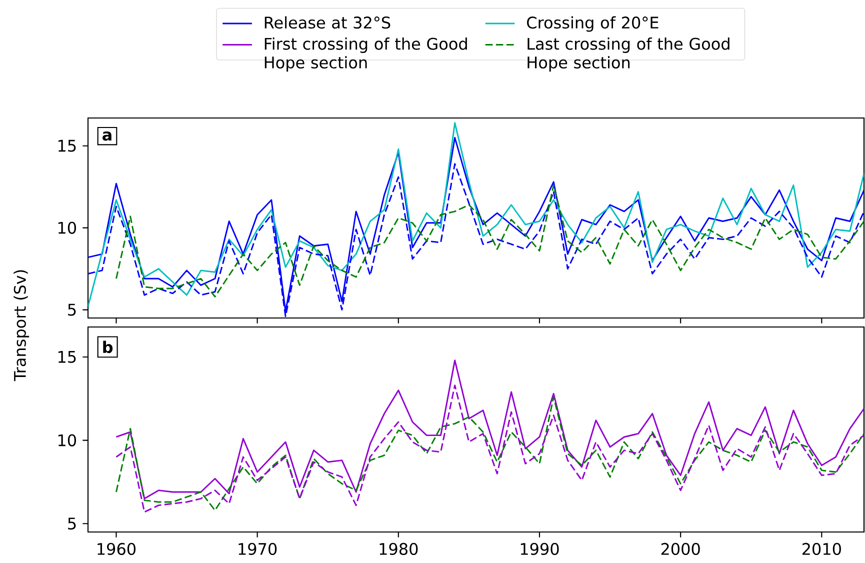  I want to click on legend-label: Release at 32°S, so click(327, 22).